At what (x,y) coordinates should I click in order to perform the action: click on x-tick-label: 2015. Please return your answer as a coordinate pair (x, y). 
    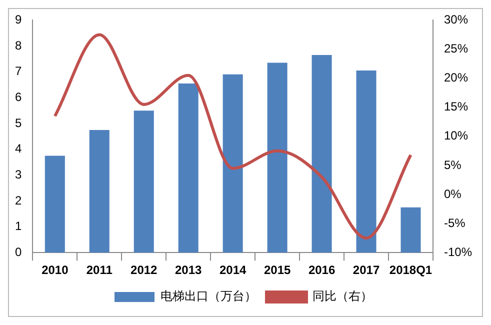
    Looking at the image, I should click on (277, 270).